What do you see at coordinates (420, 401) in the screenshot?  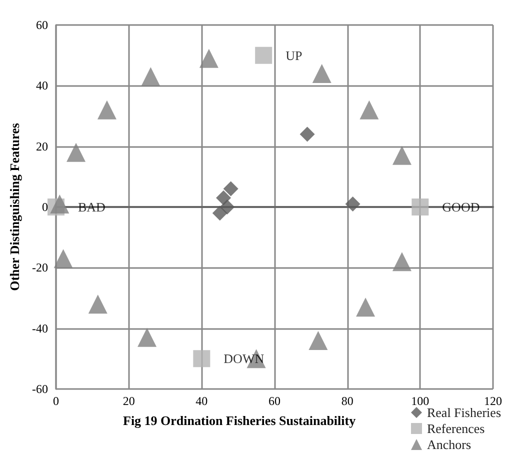 I see `x-tick-label: 100` at bounding box center [420, 401].